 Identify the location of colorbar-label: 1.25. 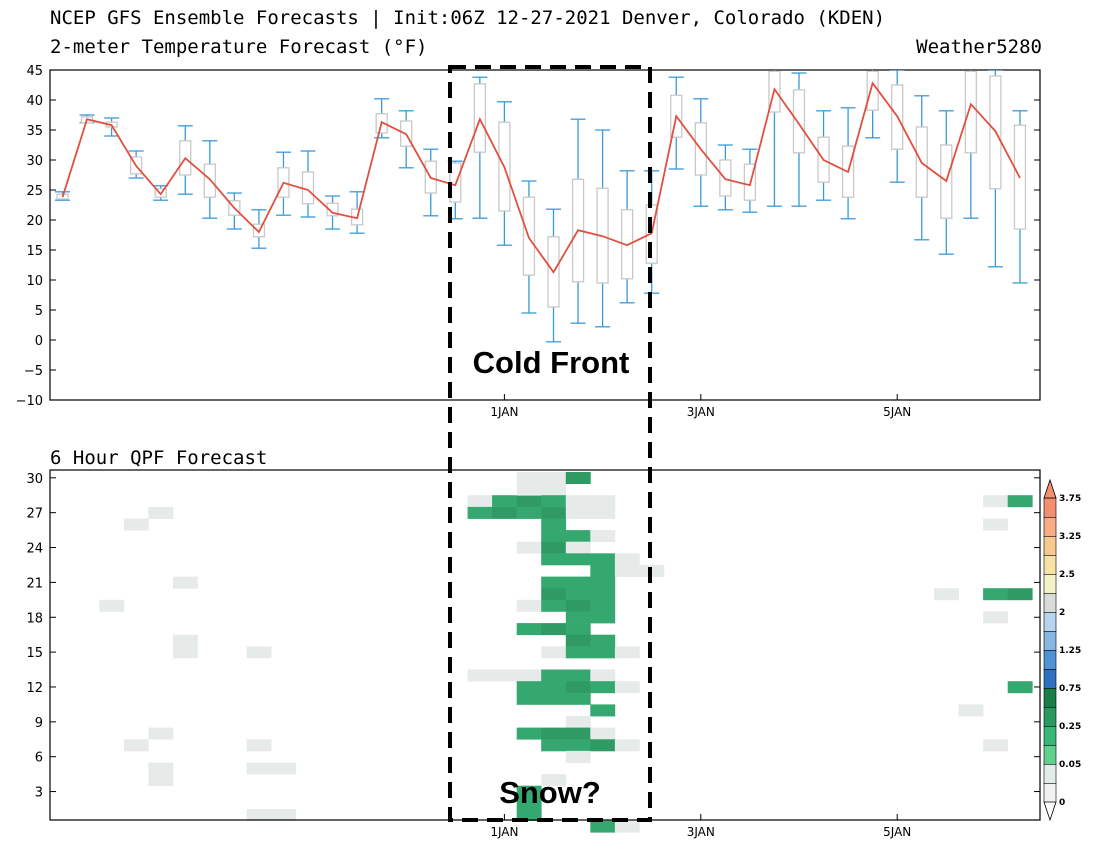
(1070, 651).